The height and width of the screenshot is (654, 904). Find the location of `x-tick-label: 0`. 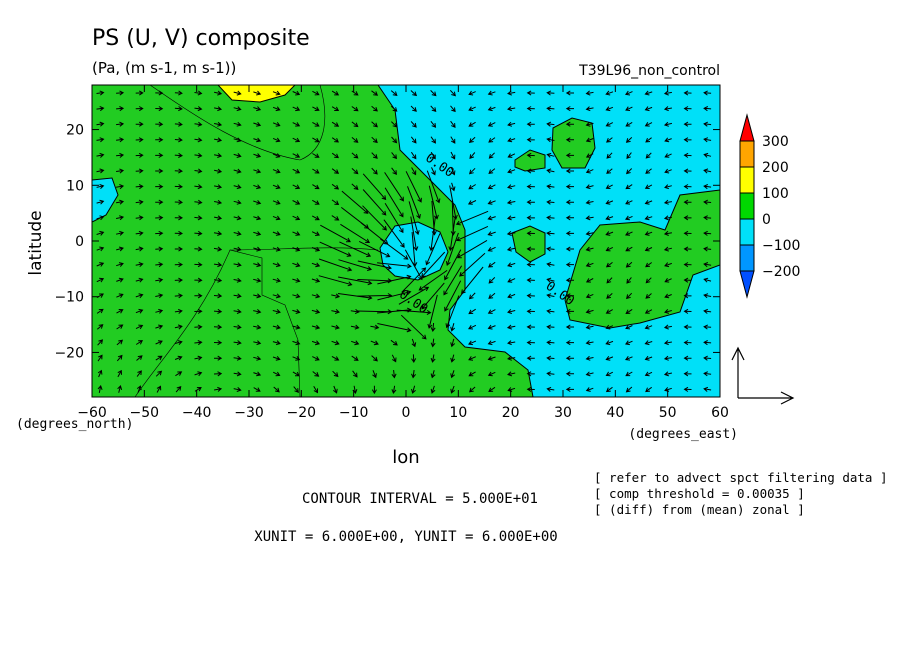

x-tick-label: 0 is located at coordinates (406, 413).